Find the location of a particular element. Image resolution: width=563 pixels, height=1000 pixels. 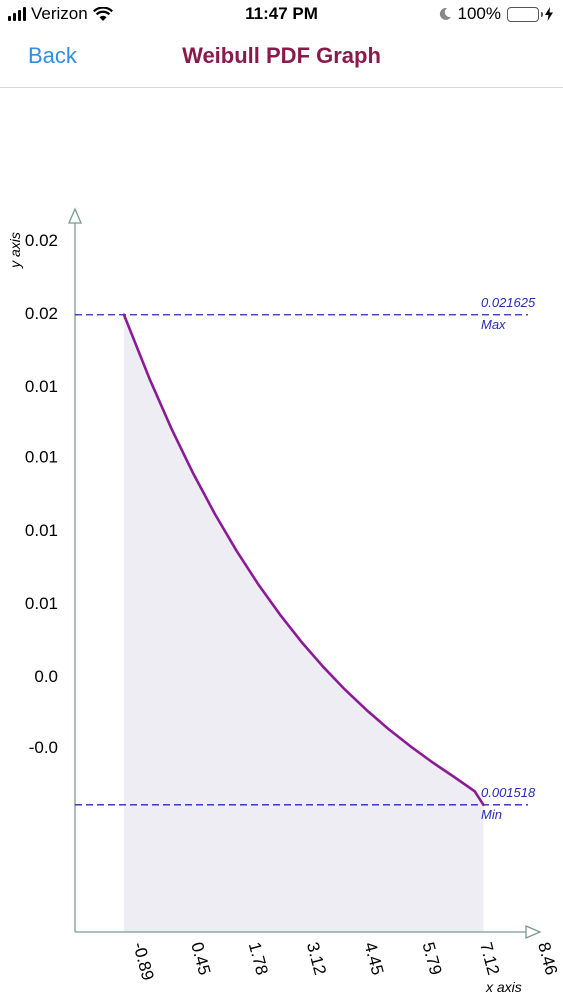

y-axis-title: y axis is located at coordinates (15, 250).